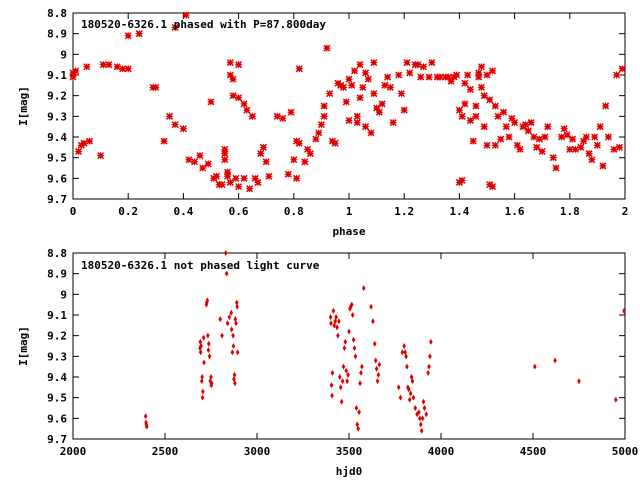  I want to click on phased-x-tick-label: 1.6, so click(515, 211).